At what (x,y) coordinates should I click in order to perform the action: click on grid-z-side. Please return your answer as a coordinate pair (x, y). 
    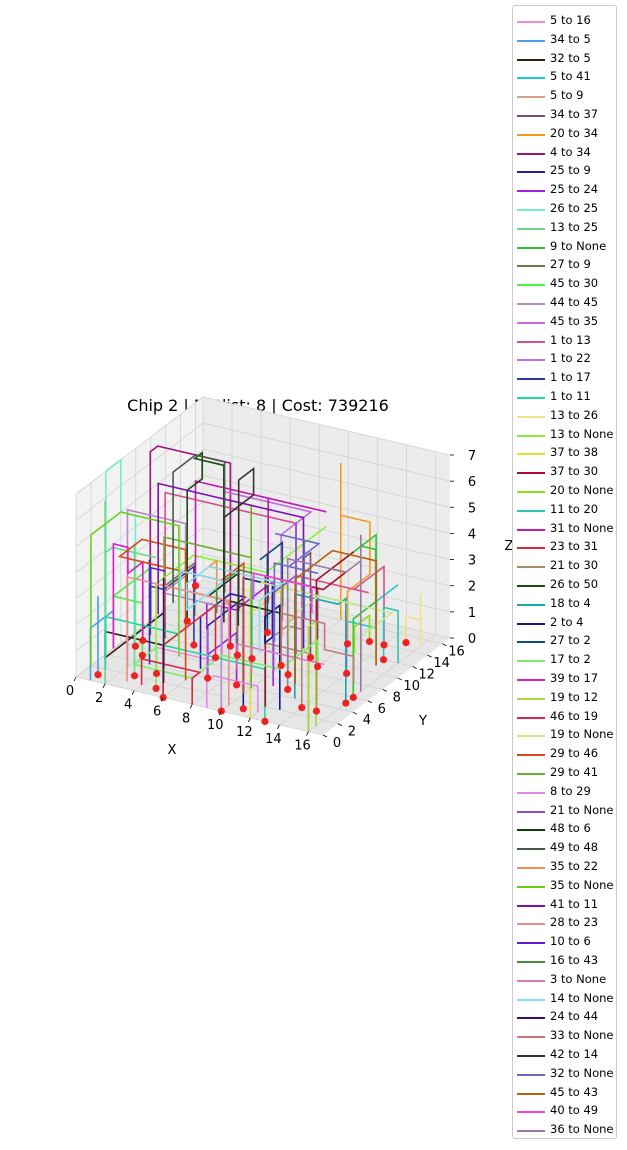
    Looking at the image, I should click on (139, 524).